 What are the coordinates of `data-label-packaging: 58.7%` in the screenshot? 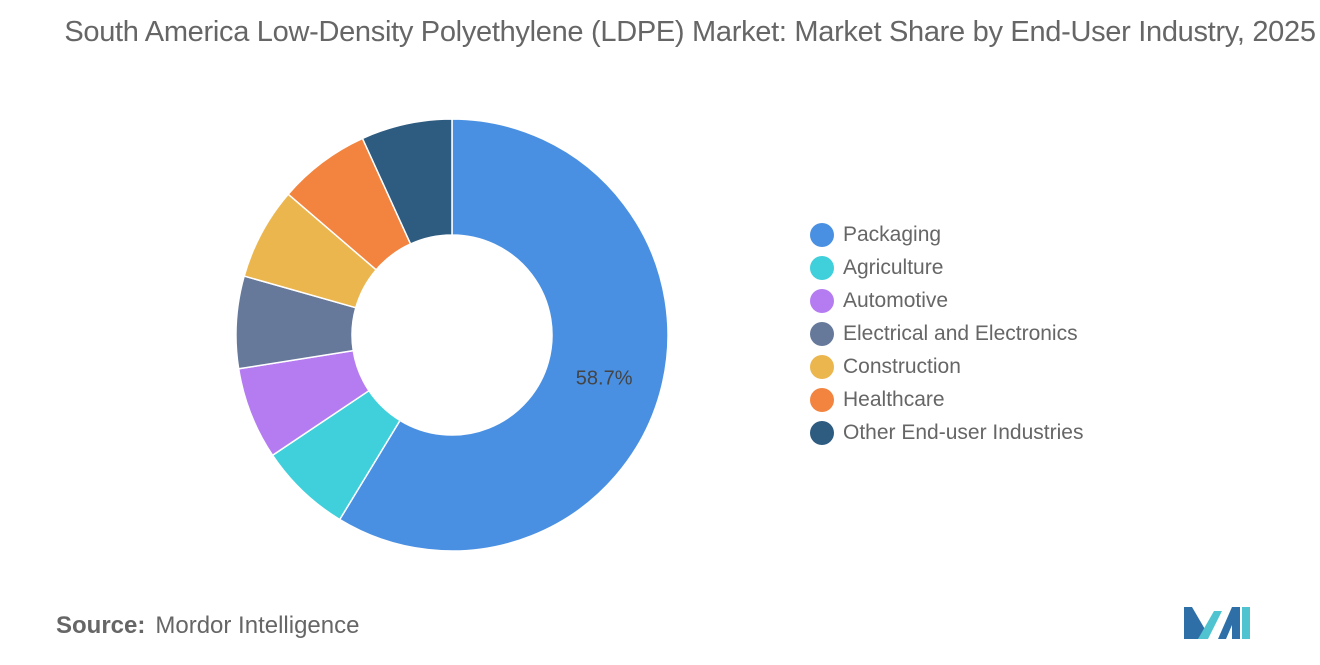 It's located at (604, 379).